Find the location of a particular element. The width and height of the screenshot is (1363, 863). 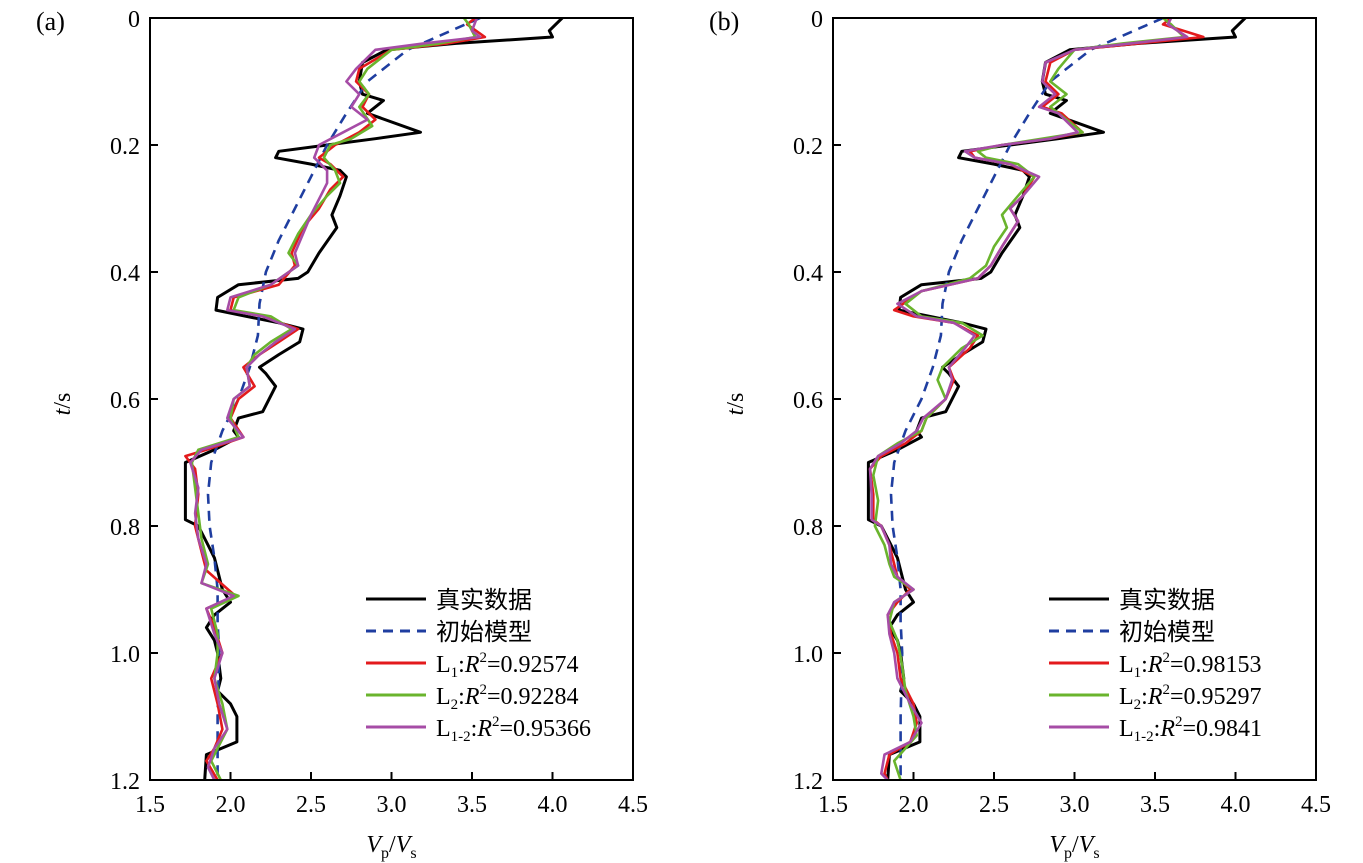

legend-label-2: L1:R2=0.92574 is located at coordinates (507, 665).